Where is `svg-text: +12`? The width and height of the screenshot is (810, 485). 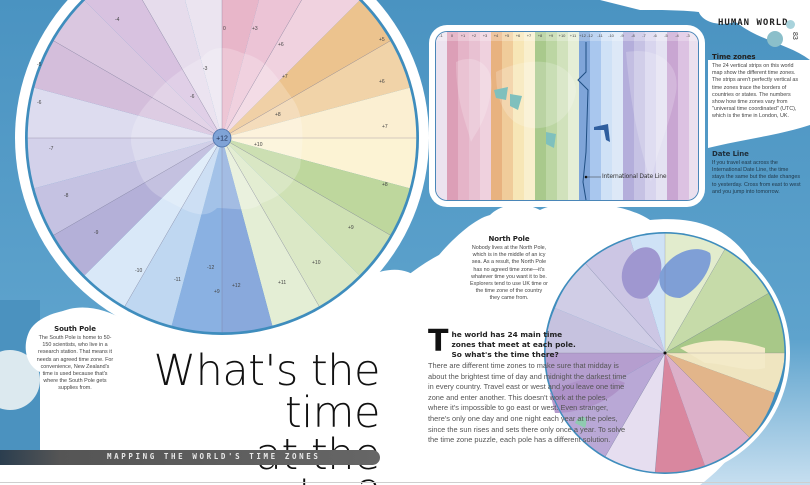 svg-text: +12 is located at coordinates (236, 286).